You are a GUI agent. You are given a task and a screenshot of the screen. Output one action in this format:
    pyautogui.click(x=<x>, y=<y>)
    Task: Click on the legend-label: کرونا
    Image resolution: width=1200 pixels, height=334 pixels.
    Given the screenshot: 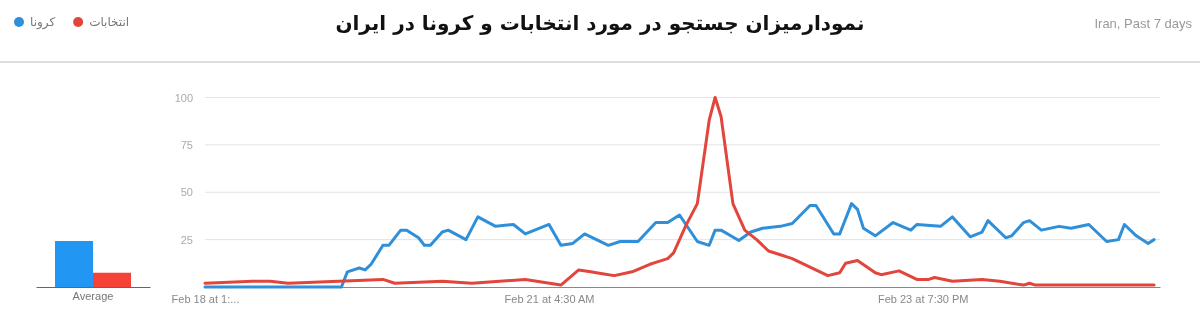 What is the action you would take?
    pyautogui.click(x=43, y=22)
    